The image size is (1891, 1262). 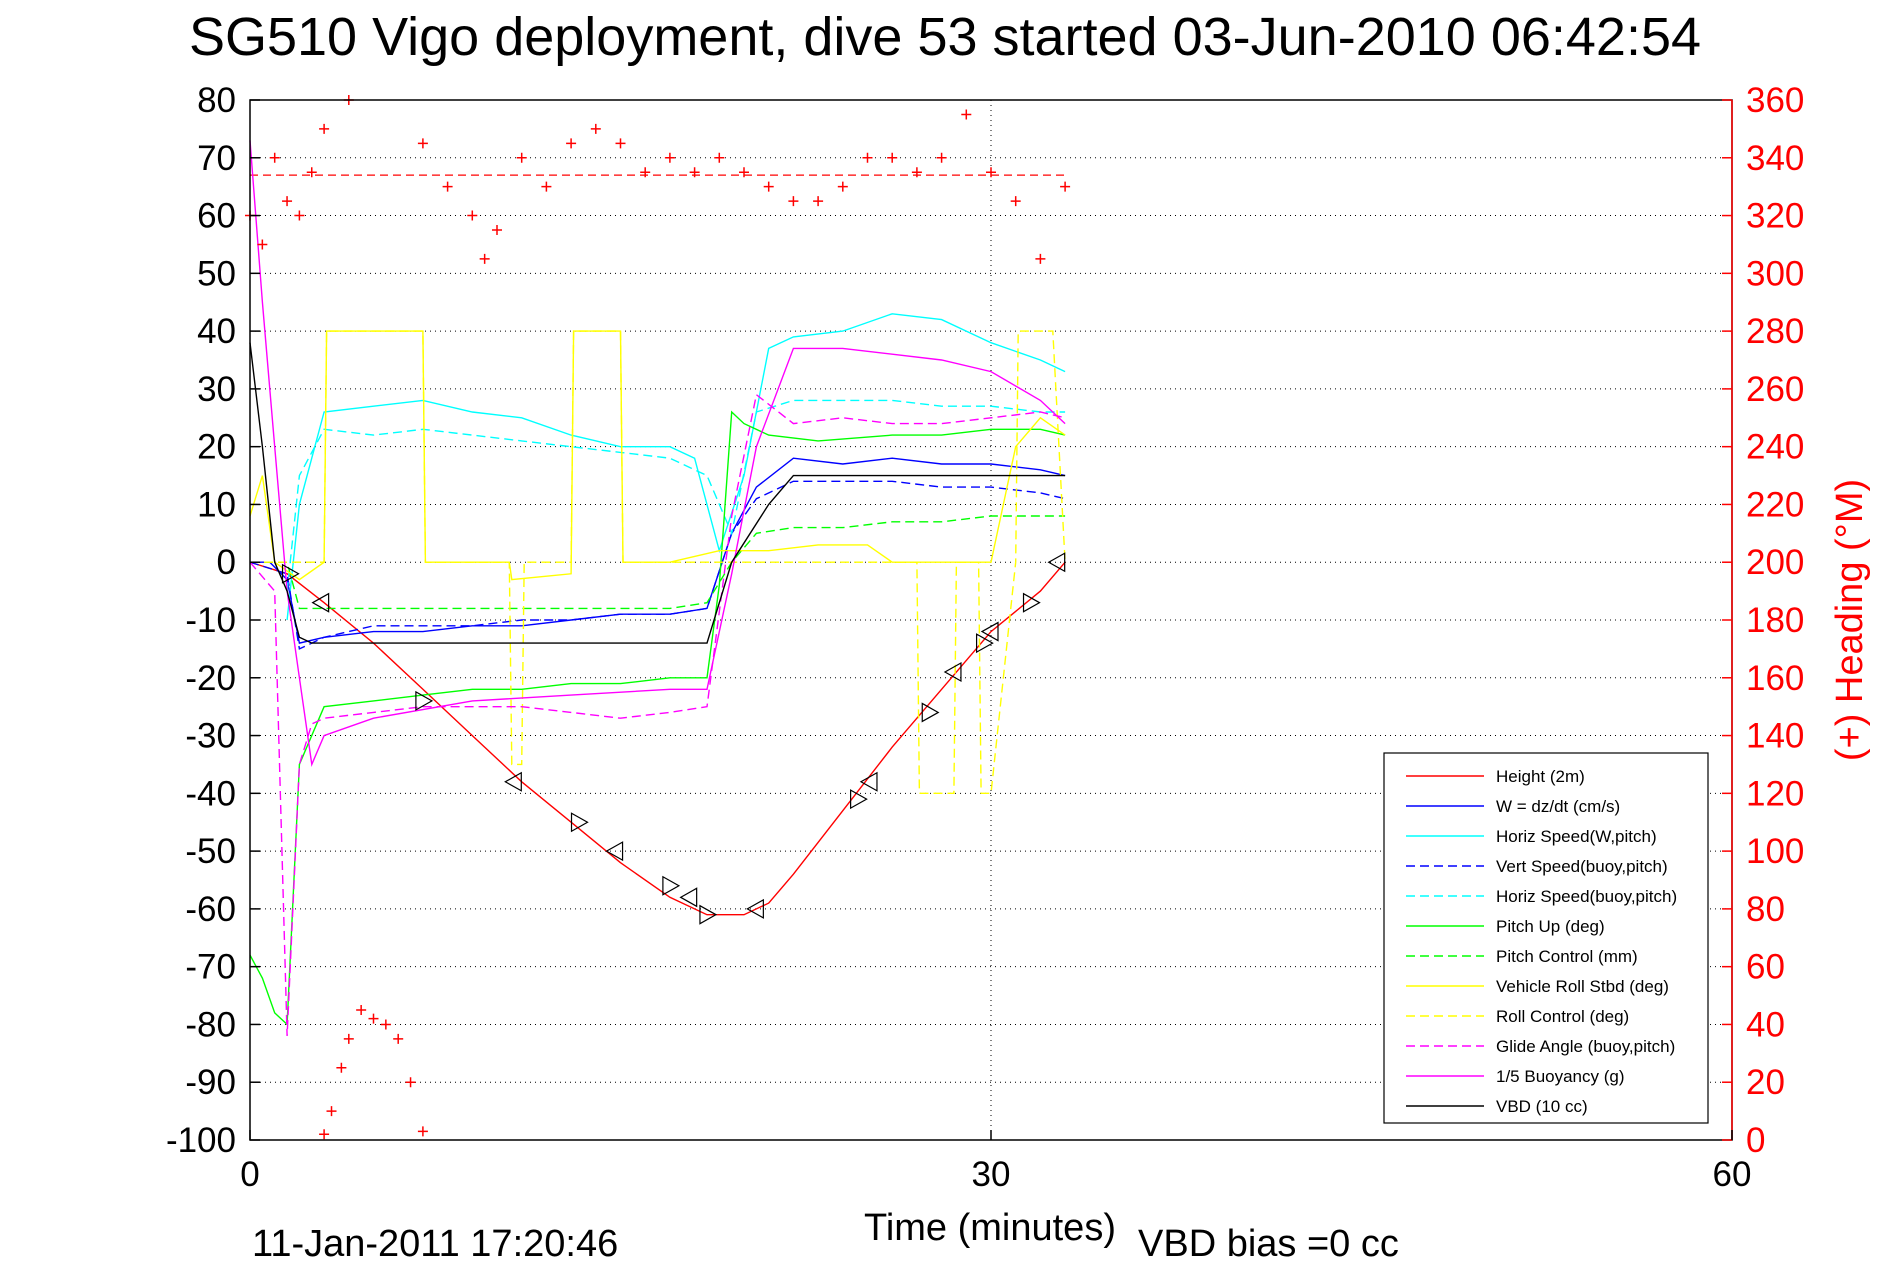 What do you see at coordinates (1775, 504) in the screenshot?
I see `y-right-tick-label: 220` at bounding box center [1775, 504].